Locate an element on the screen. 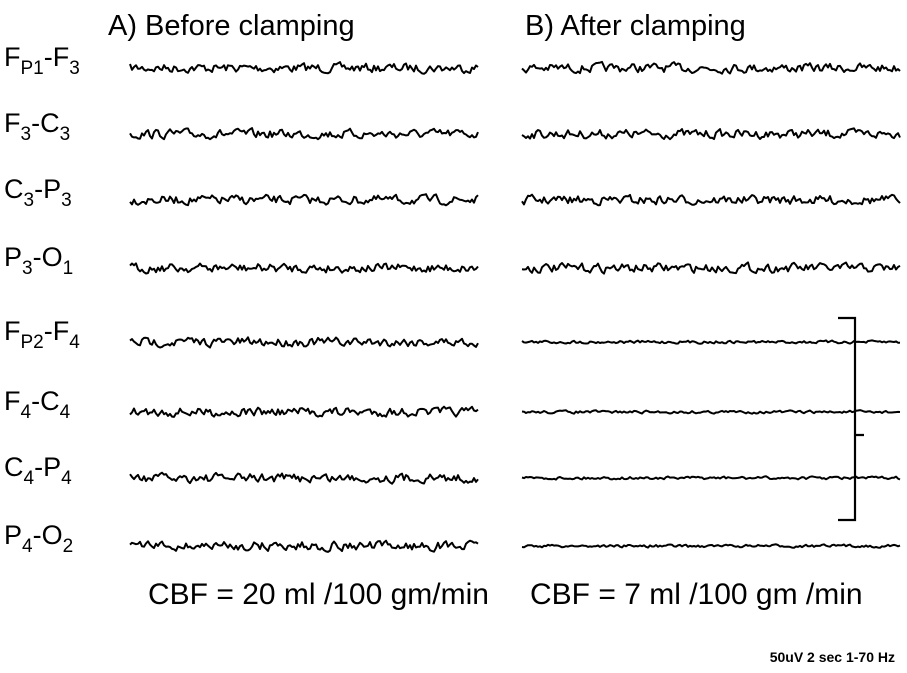 This screenshot has width=907, height=673. channel-label: C4-P4 is located at coordinates (38, 470).